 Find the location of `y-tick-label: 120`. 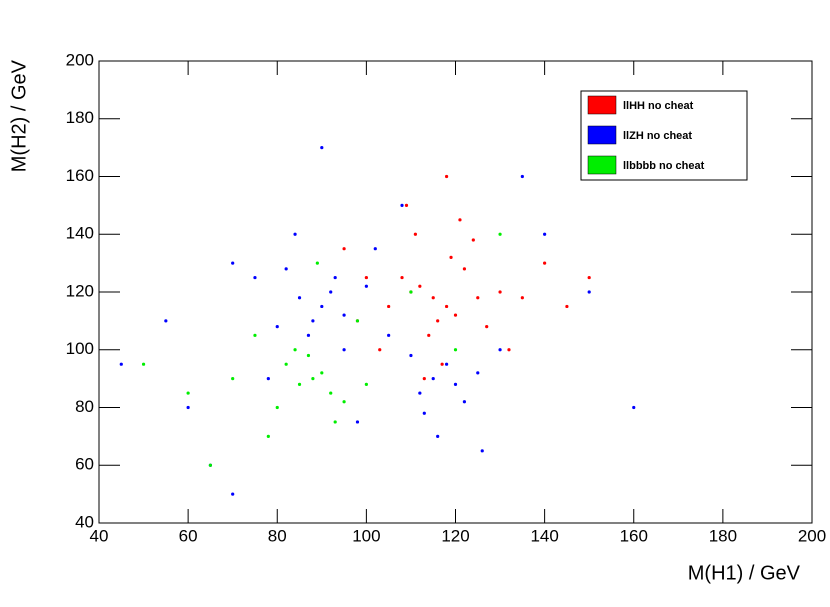

y-tick-label: 120 is located at coordinates (80, 290).